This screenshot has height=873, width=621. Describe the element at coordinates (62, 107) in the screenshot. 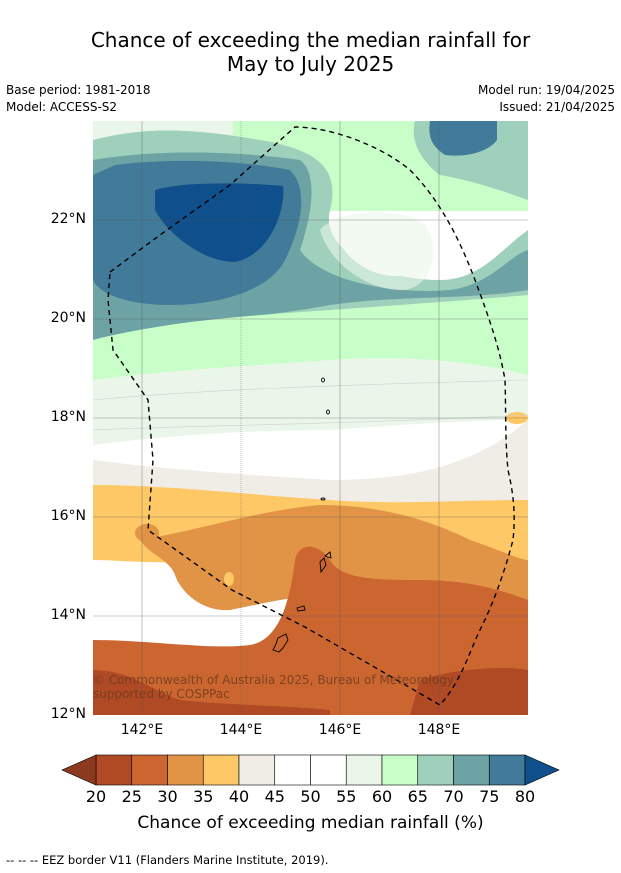

I see `model-name: Model: ACCESS-S2` at that location.